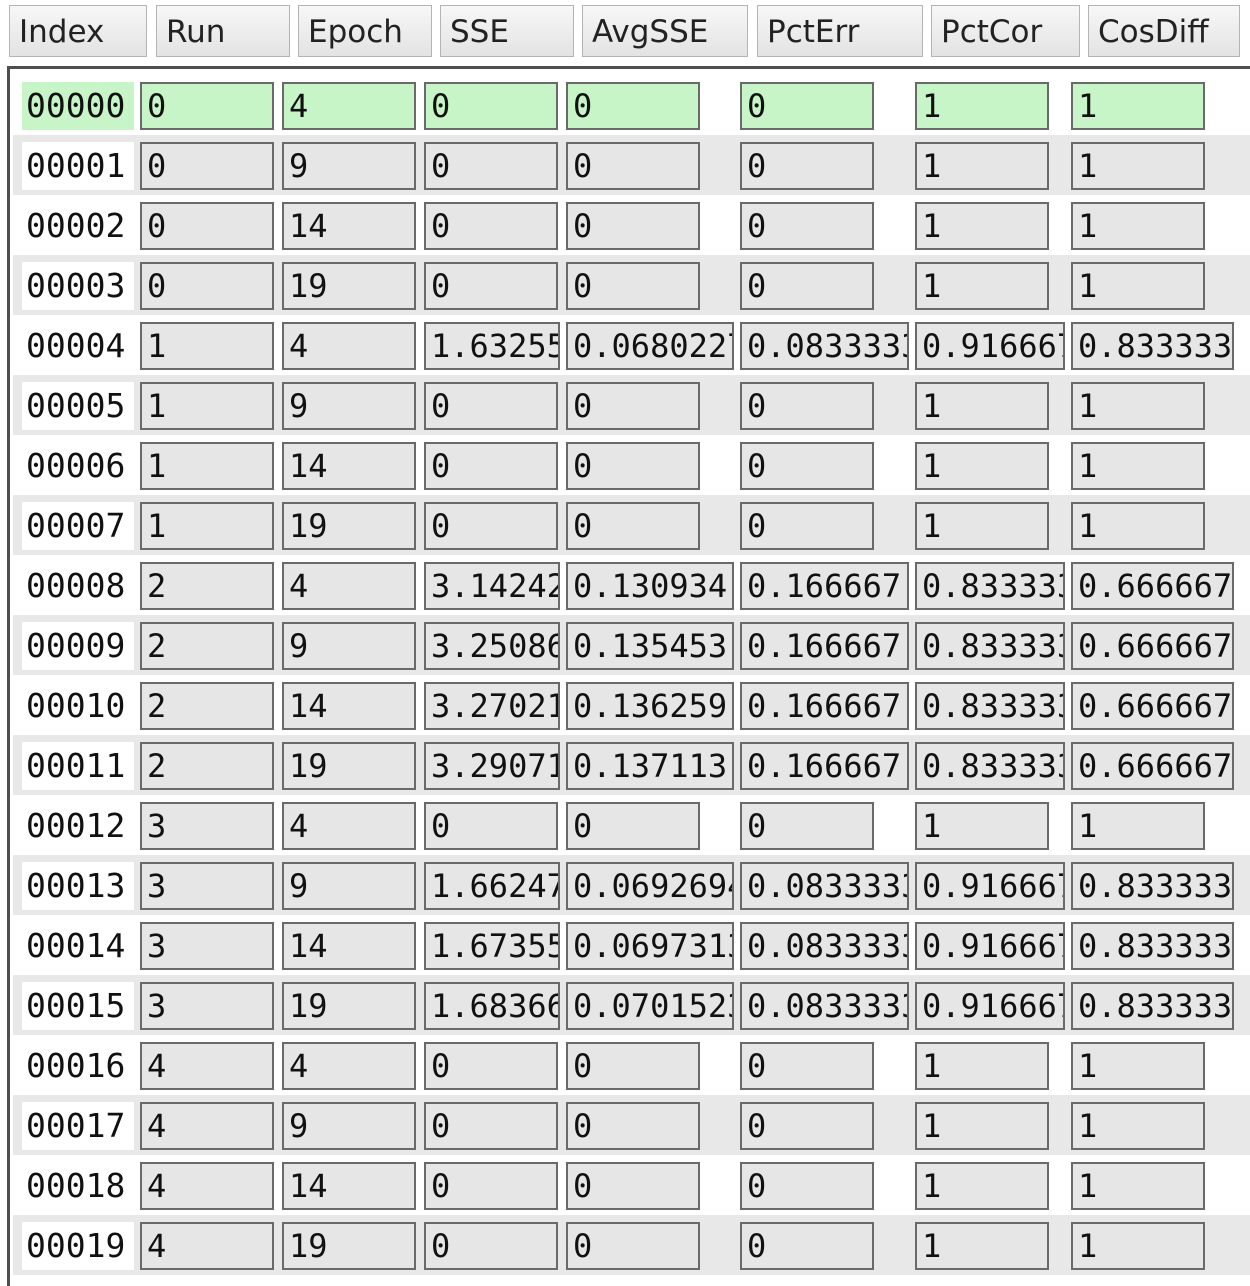 This screenshot has width=1250, height=1286. What do you see at coordinates (650, 946) in the screenshot?
I see `cell-avgsse: 0.0697313` at bounding box center [650, 946].